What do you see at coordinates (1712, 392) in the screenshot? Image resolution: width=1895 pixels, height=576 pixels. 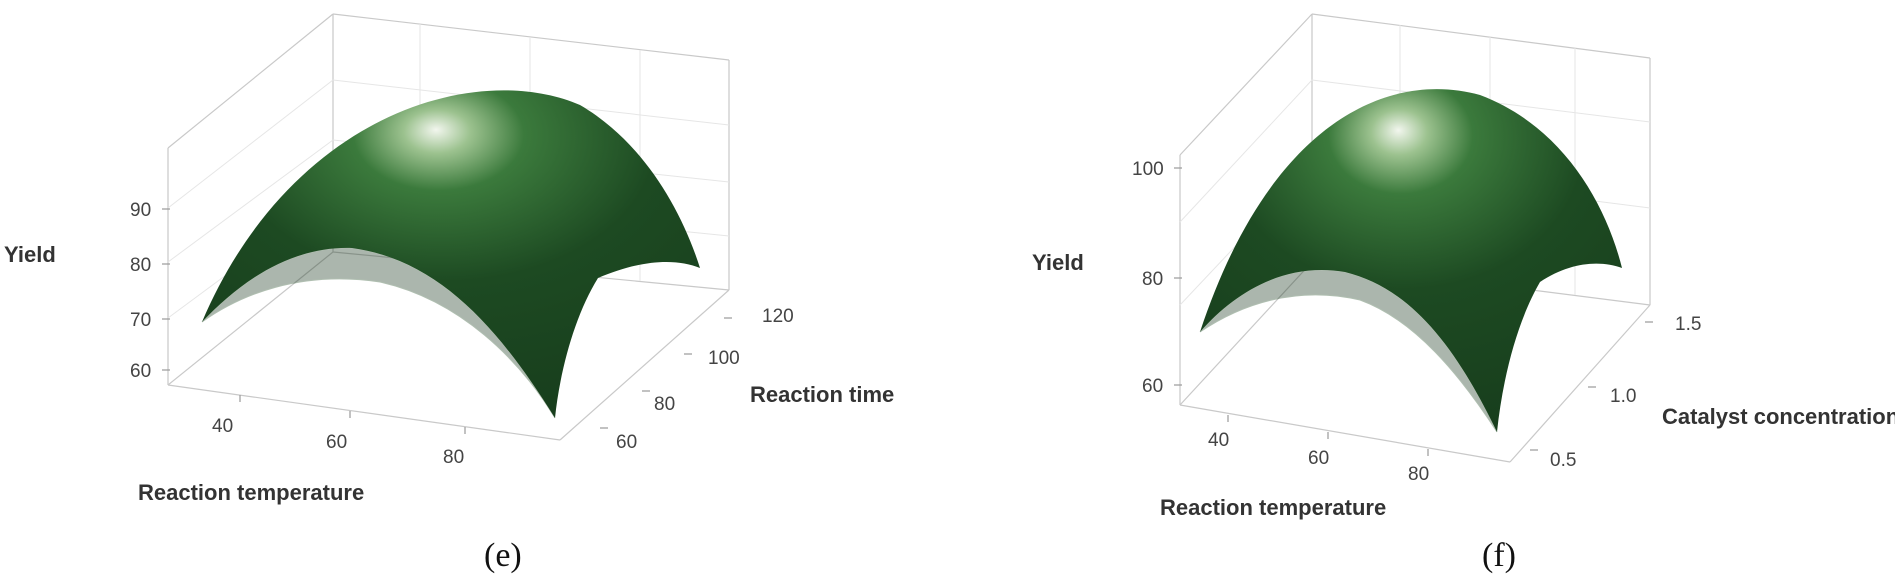 I see `panel-f-y-axis: 0.5 1.0 1.5 Catalyst concentration` at bounding box center [1712, 392].